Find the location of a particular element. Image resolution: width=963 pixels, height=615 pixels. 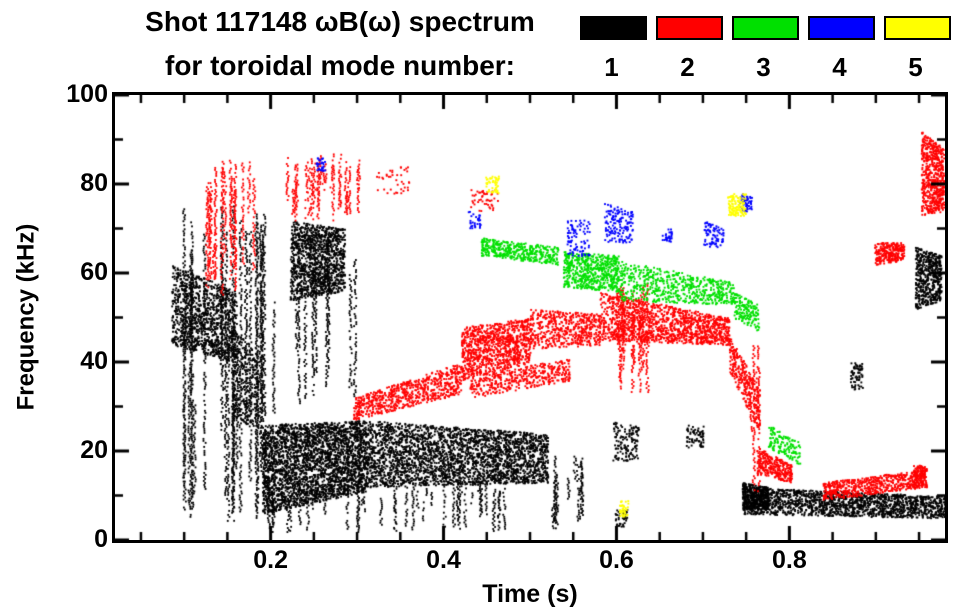

legend-label: 1 is located at coordinates (611, 67).